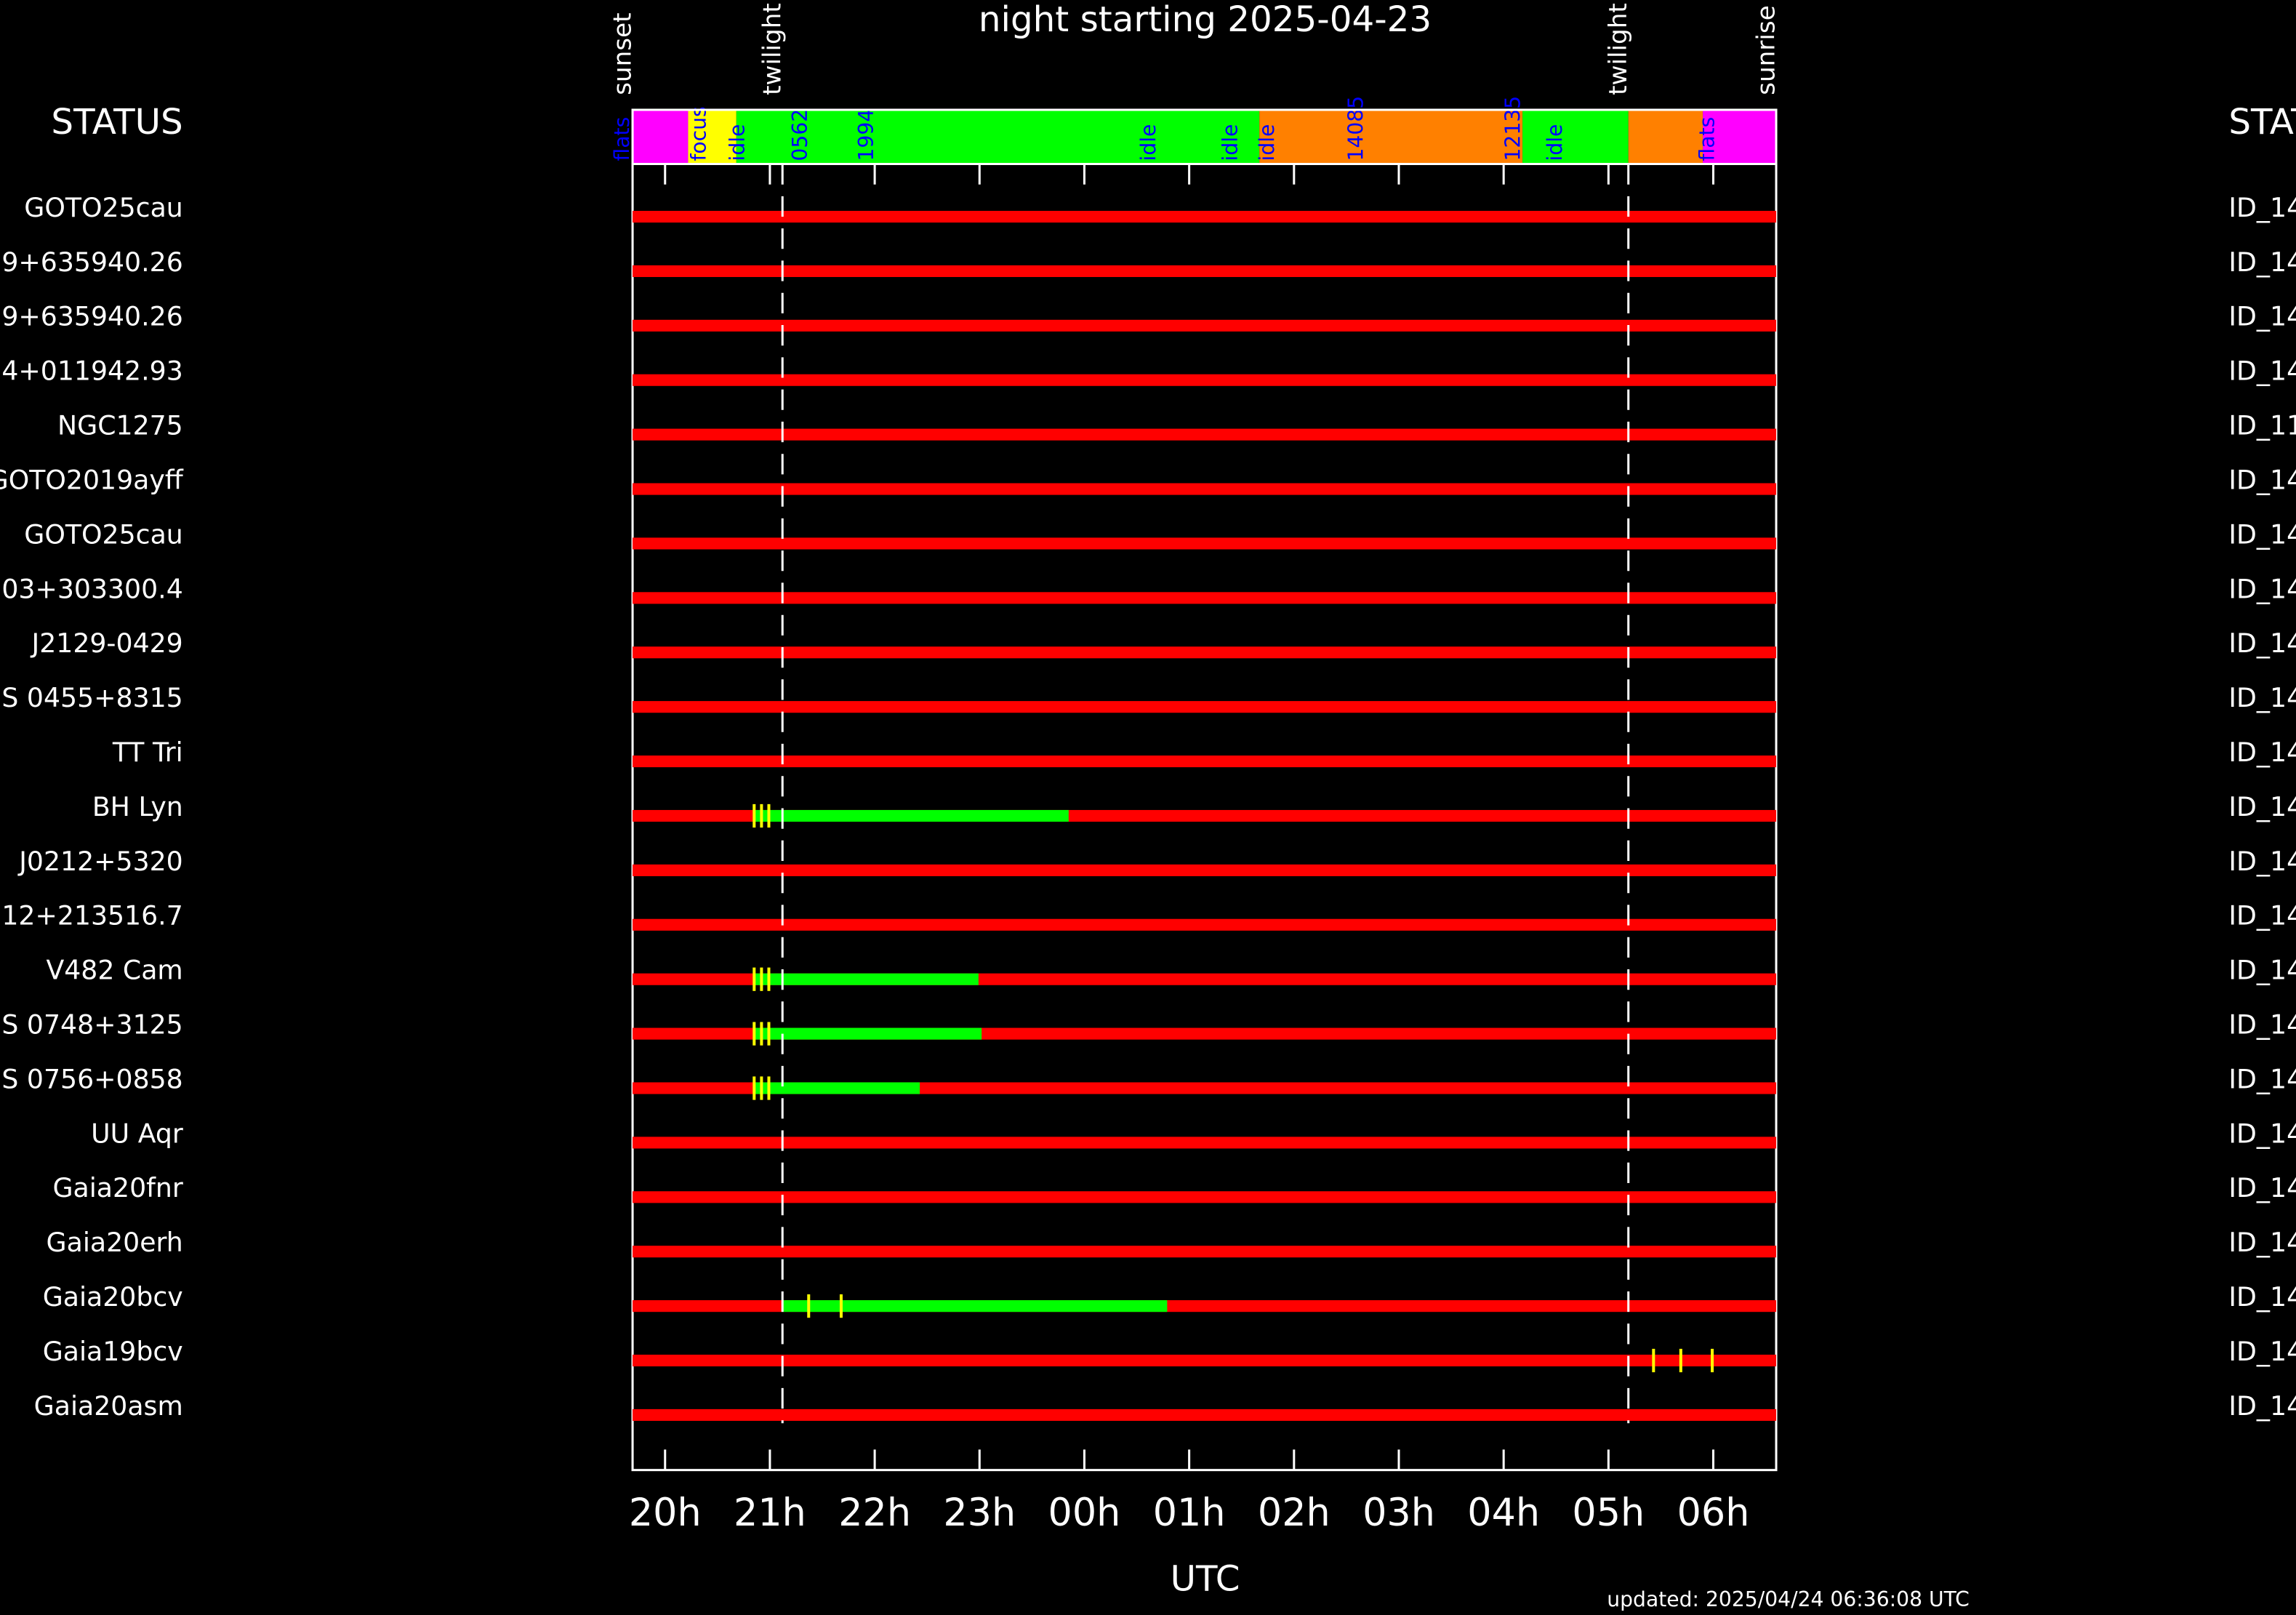  I want to click on x-tick-label: 22h, so click(874, 1513).